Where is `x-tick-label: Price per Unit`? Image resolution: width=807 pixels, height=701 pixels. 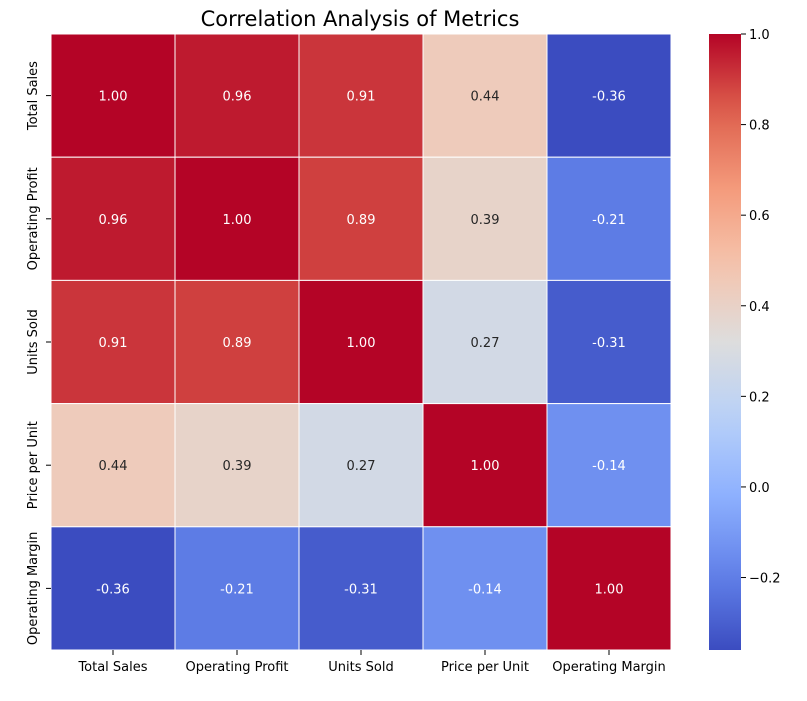 x-tick-label: Price per Unit is located at coordinates (485, 667).